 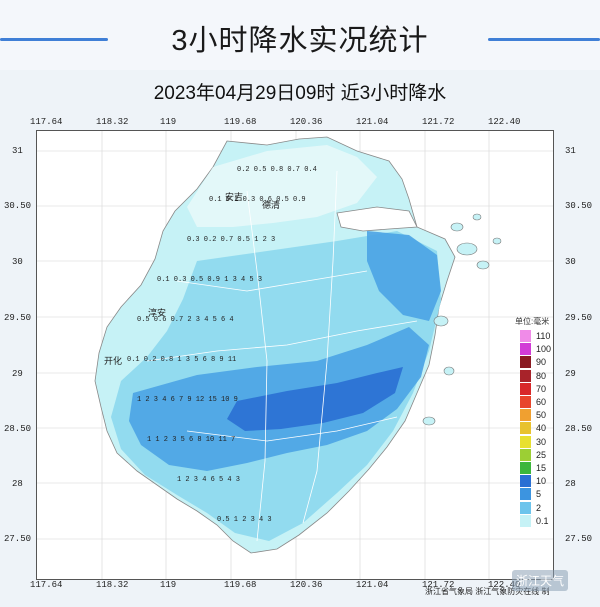 What do you see at coordinates (240, 122) in the screenshot?
I see `lon-tick-top: 119.68` at bounding box center [240, 122].